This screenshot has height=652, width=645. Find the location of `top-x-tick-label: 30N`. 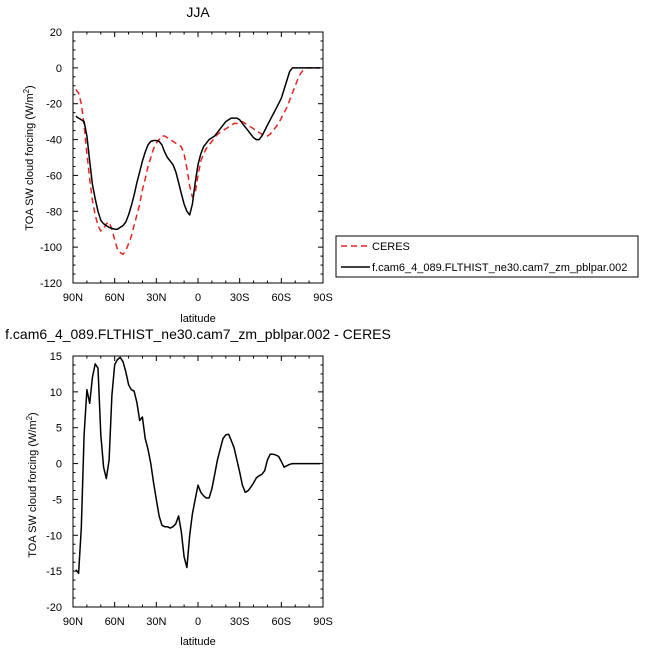

top-x-tick-label: 30N is located at coordinates (156, 298).